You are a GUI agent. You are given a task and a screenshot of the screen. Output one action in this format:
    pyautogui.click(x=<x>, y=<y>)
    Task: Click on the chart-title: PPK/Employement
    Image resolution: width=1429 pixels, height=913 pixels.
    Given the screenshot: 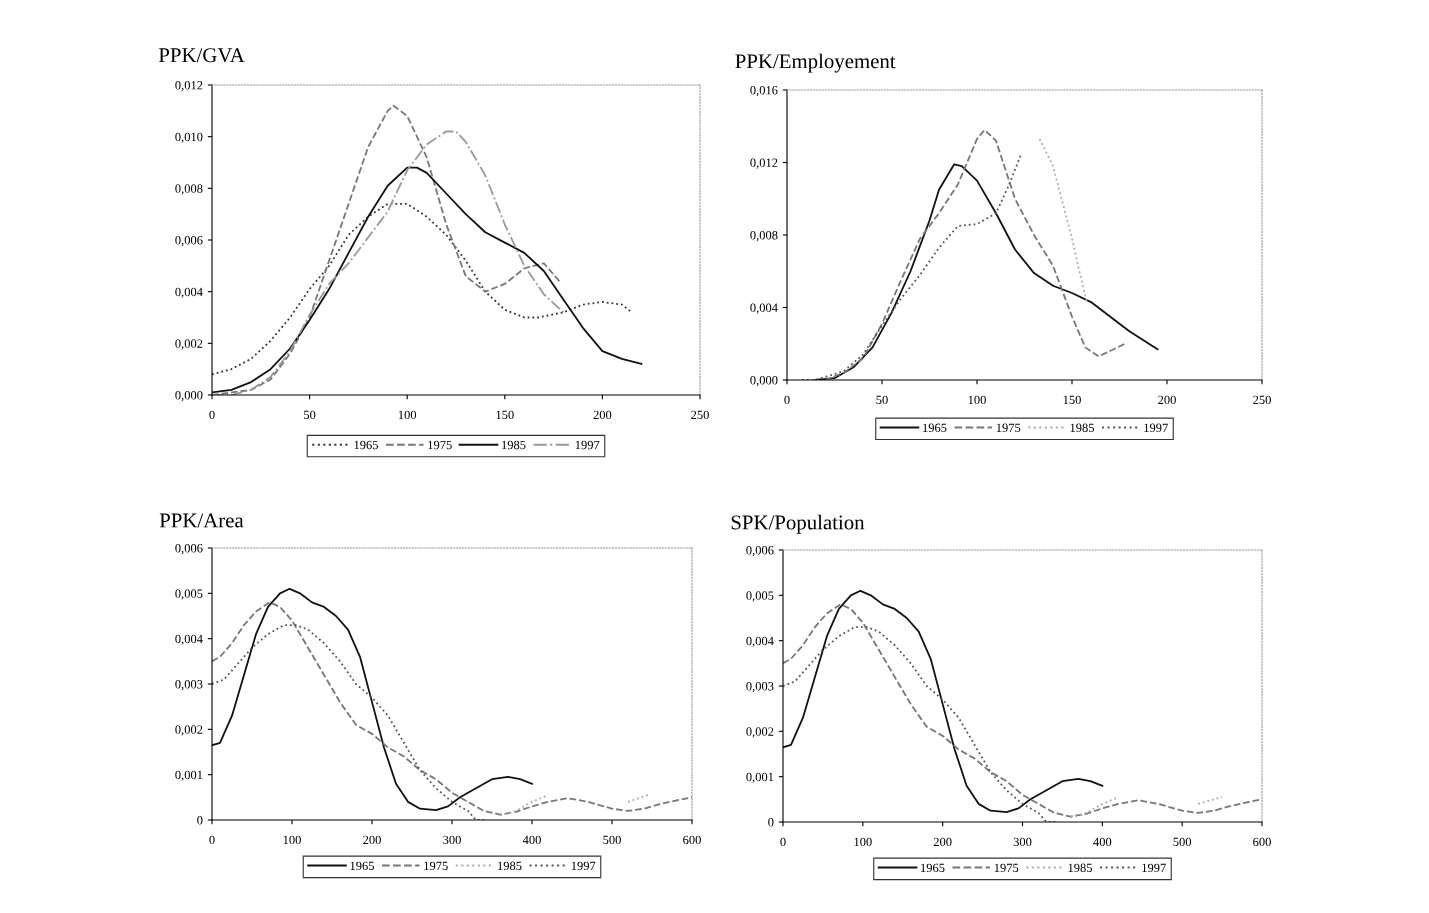 What is the action you would take?
    pyautogui.click(x=815, y=63)
    